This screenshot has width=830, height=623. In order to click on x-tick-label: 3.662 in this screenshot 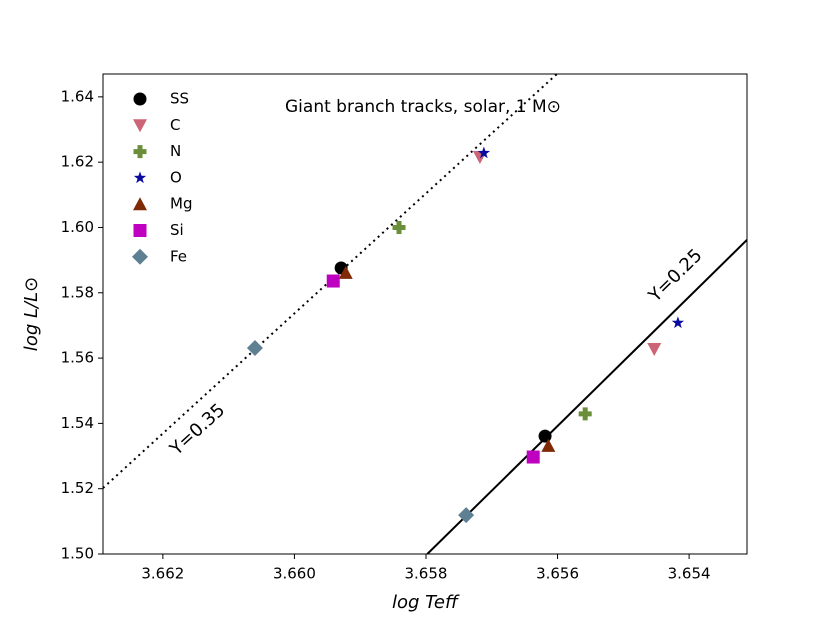, I will do `click(162, 574)`.